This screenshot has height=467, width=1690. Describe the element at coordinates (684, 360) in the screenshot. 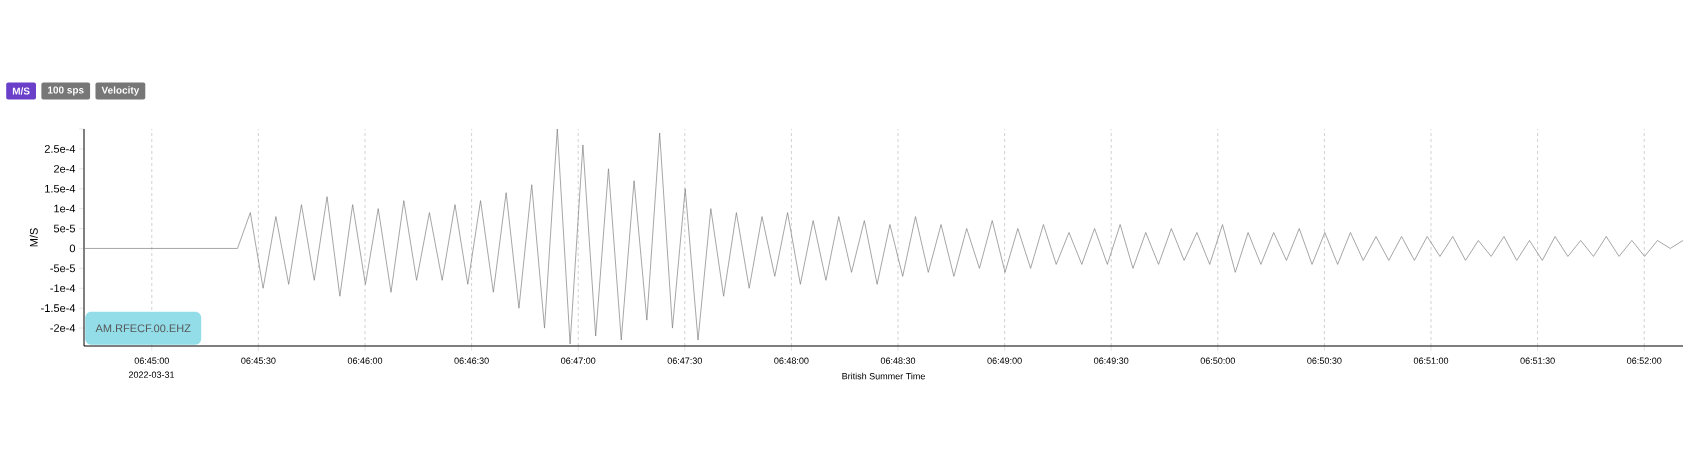

I see `x-tick-label: 06:47:30` at that location.